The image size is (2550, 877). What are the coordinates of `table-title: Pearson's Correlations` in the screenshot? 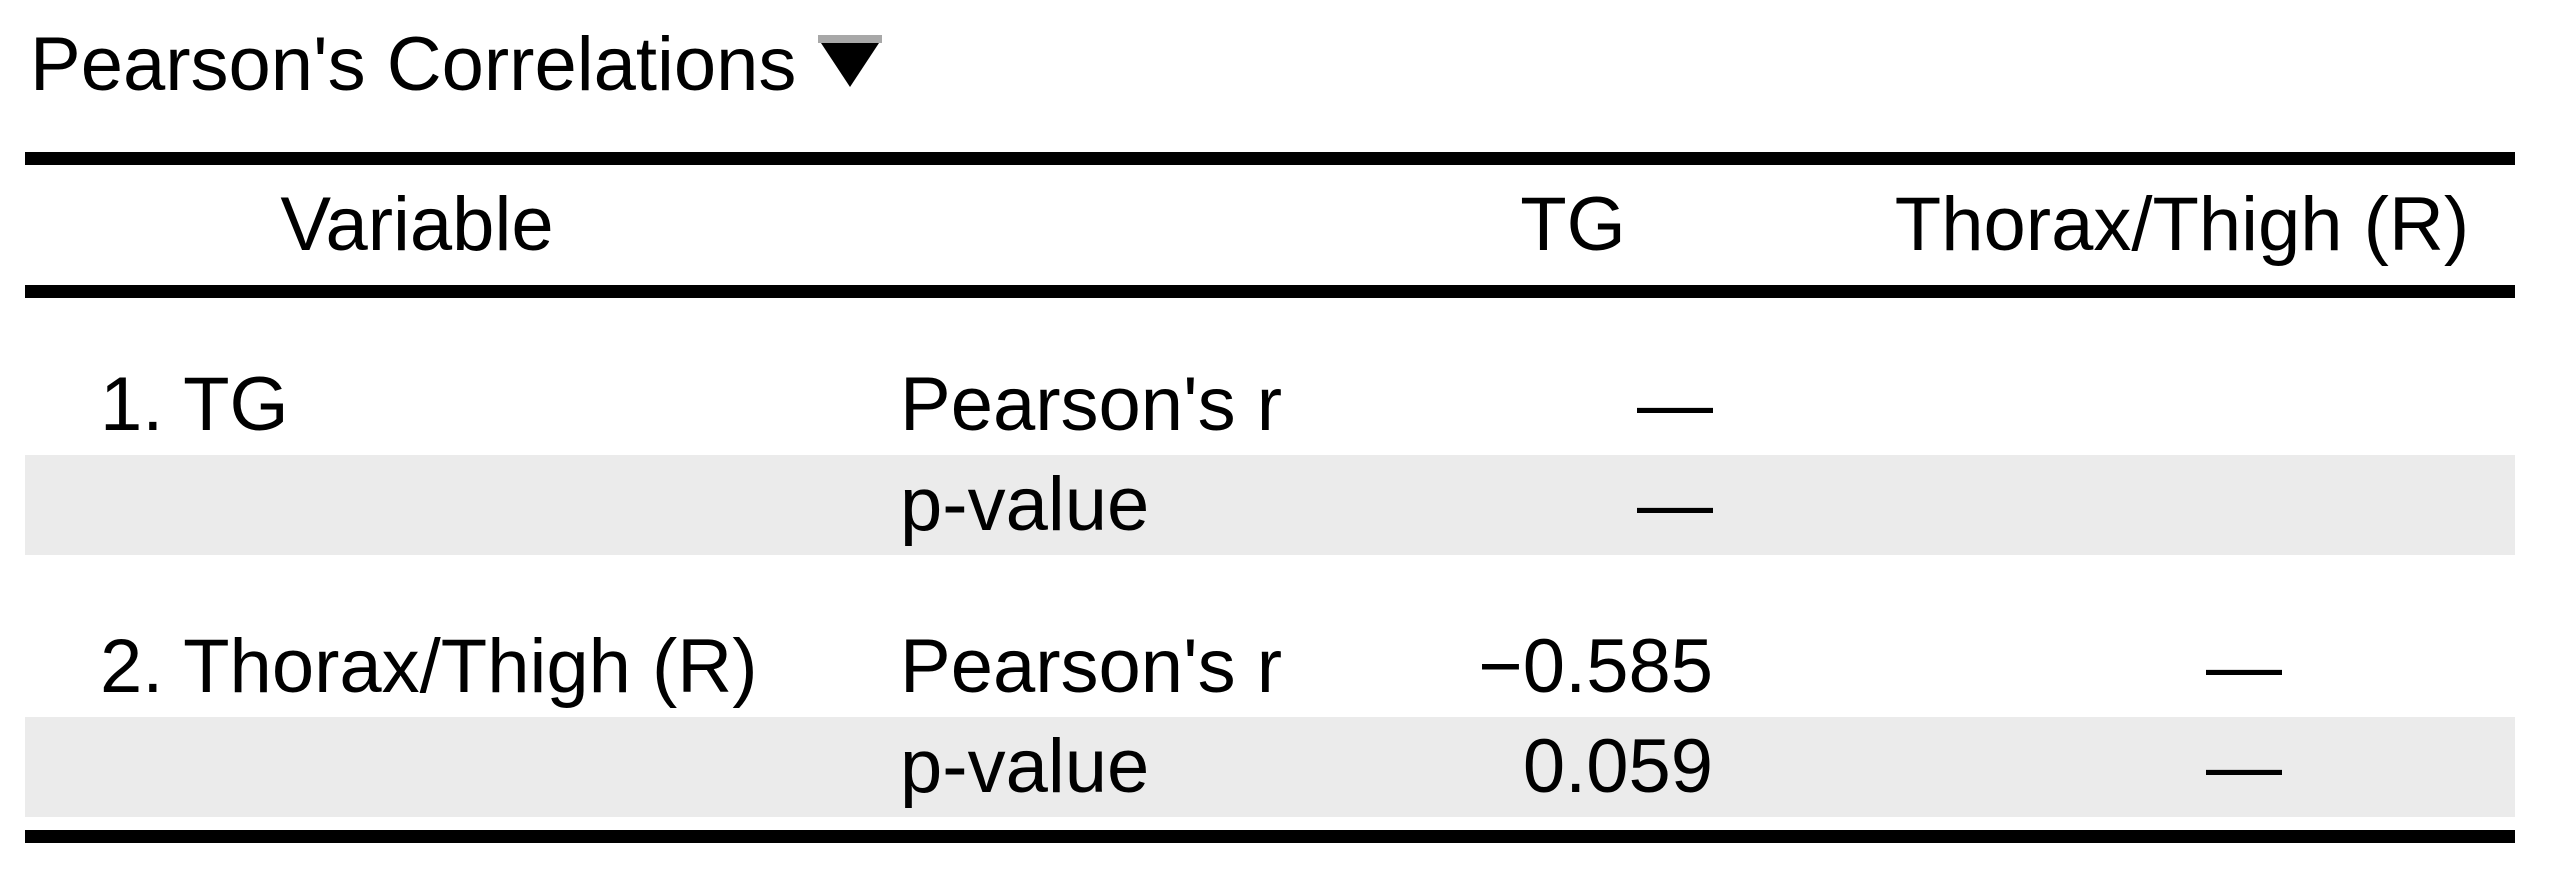 It's located at (413, 65).